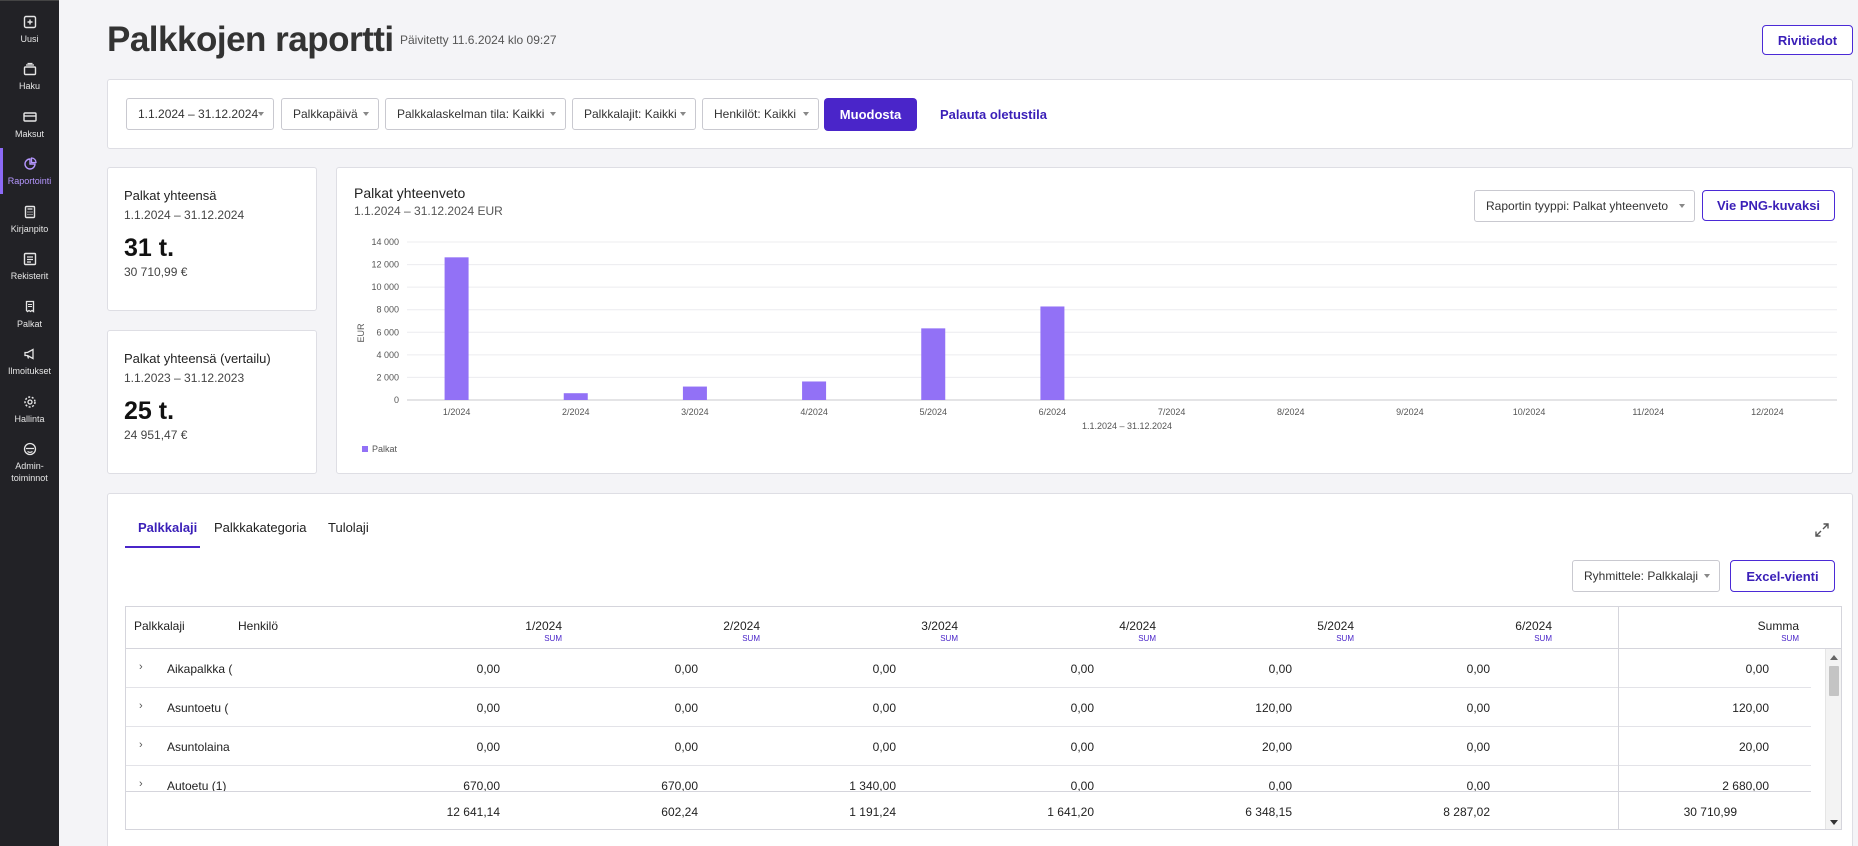  I want to click on column-header-month: 3/2024 SUM, so click(939, 631).